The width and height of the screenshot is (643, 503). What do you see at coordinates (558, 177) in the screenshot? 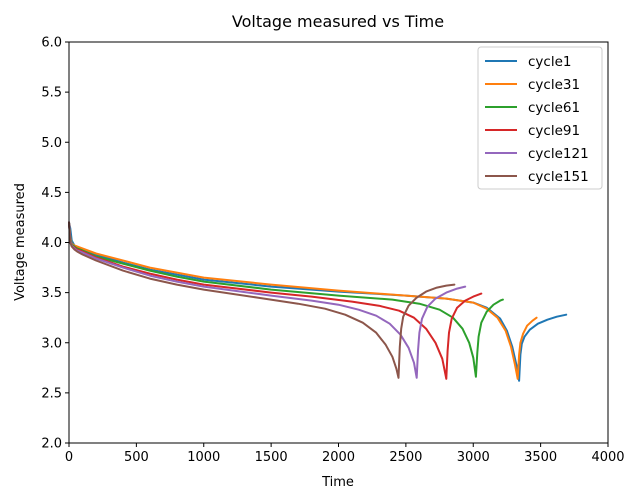
I see `legend-label-cycle151: cycle151` at bounding box center [558, 177].